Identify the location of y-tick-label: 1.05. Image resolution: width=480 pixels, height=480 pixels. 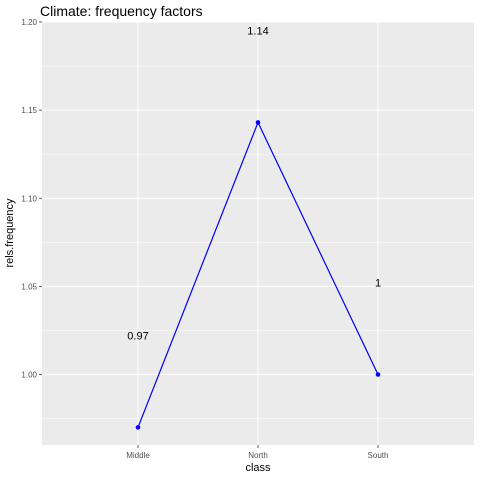
(29, 286).